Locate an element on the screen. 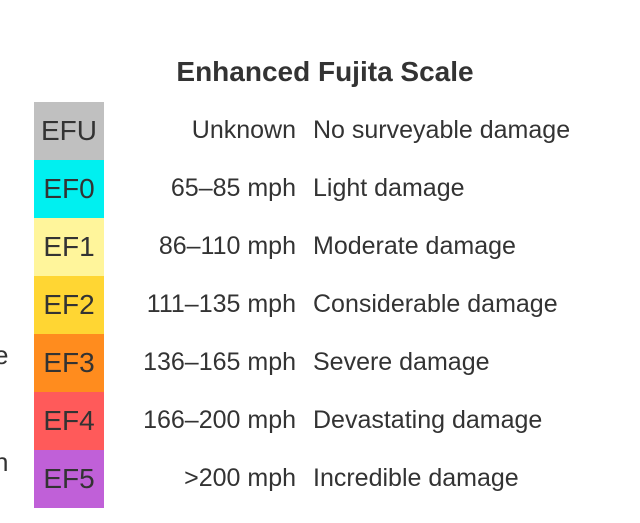  damage-description: Severe damage is located at coordinates (401, 362).